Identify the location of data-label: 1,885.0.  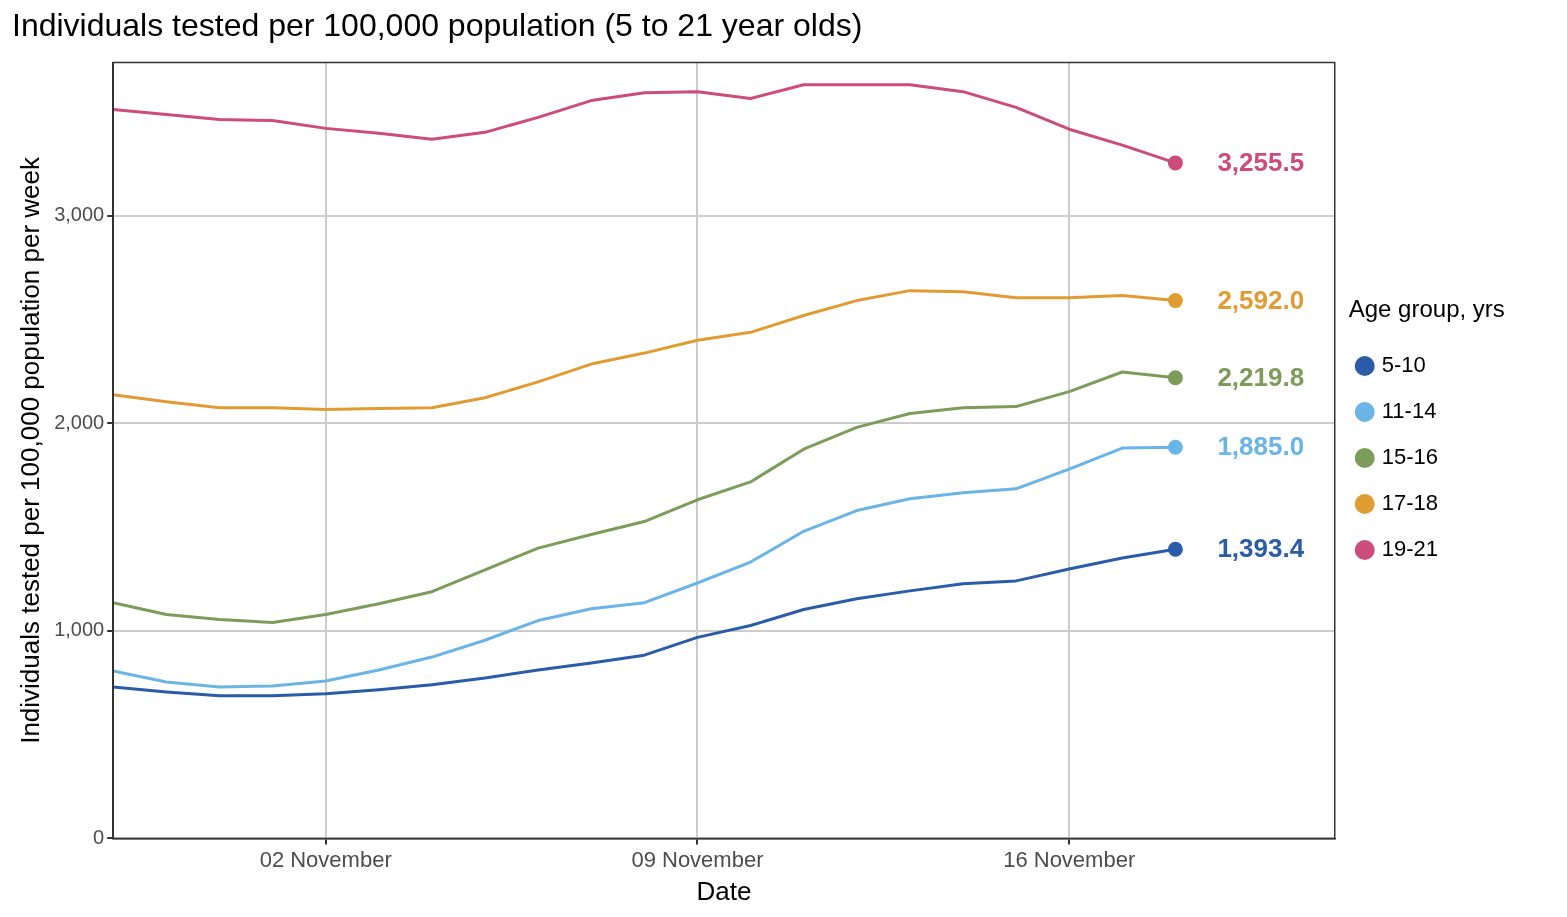
(1261, 446).